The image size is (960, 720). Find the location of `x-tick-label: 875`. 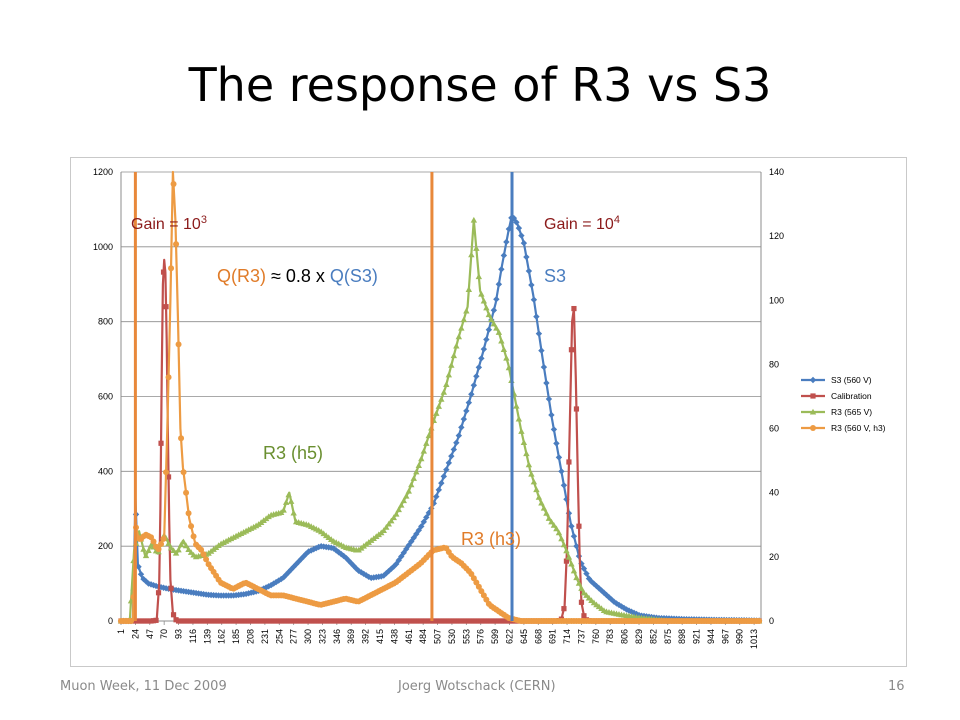

x-tick-label: 875 is located at coordinates (668, 636).